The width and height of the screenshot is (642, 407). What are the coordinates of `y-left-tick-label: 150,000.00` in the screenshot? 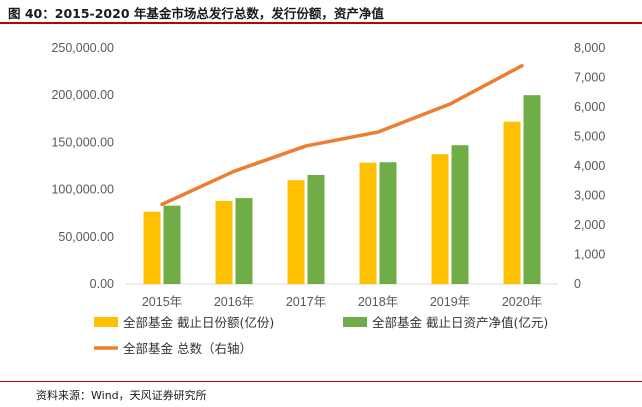 It's located at (82, 142).